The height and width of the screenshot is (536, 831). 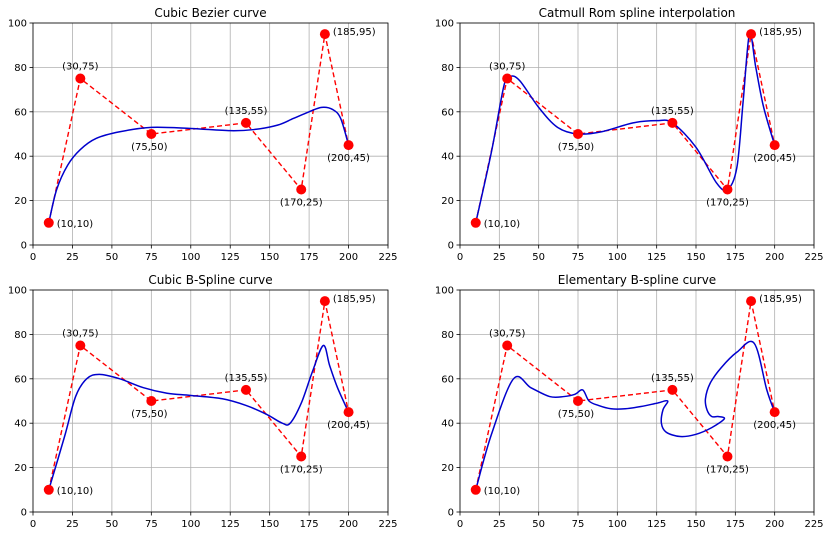 What do you see at coordinates (637, 13) in the screenshot?
I see `chart-title: Catmull Rom spline interpolation` at bounding box center [637, 13].